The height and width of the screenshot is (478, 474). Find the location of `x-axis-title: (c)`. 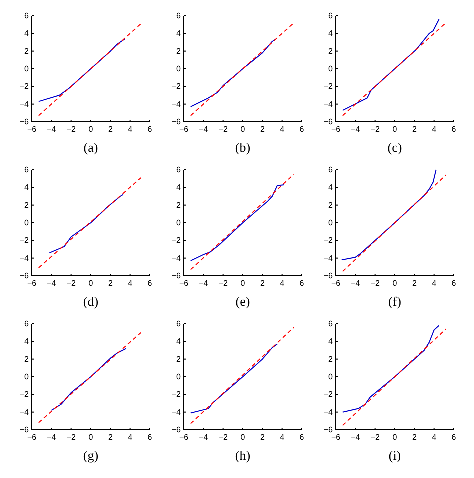

x-axis-title: (c) is located at coordinates (395, 147).